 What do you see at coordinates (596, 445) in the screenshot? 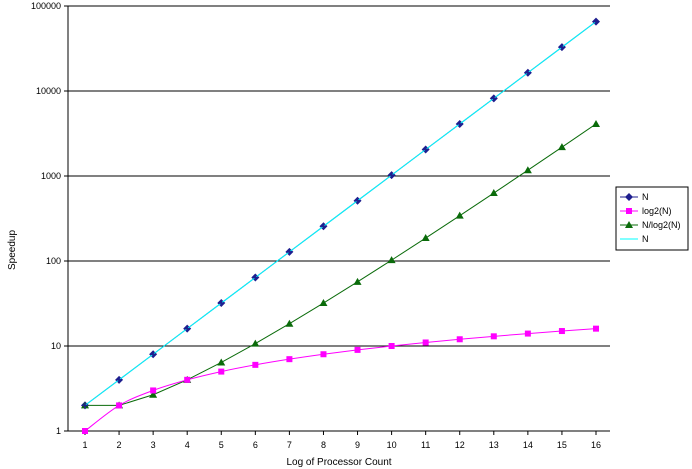
I see `x-tick-label: 16` at bounding box center [596, 445].